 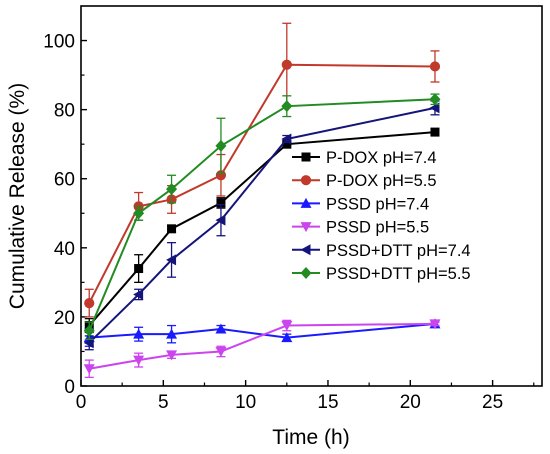 I want to click on y-tick-label: 60, so click(x=64, y=180).